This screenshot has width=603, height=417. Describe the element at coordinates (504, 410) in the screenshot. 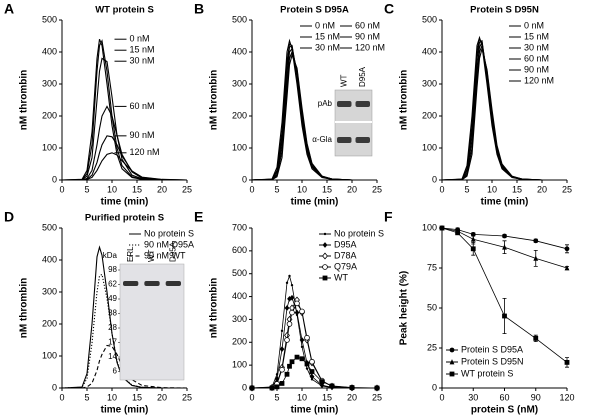

I see `x-axis-label: protein S (nM)` at that location.